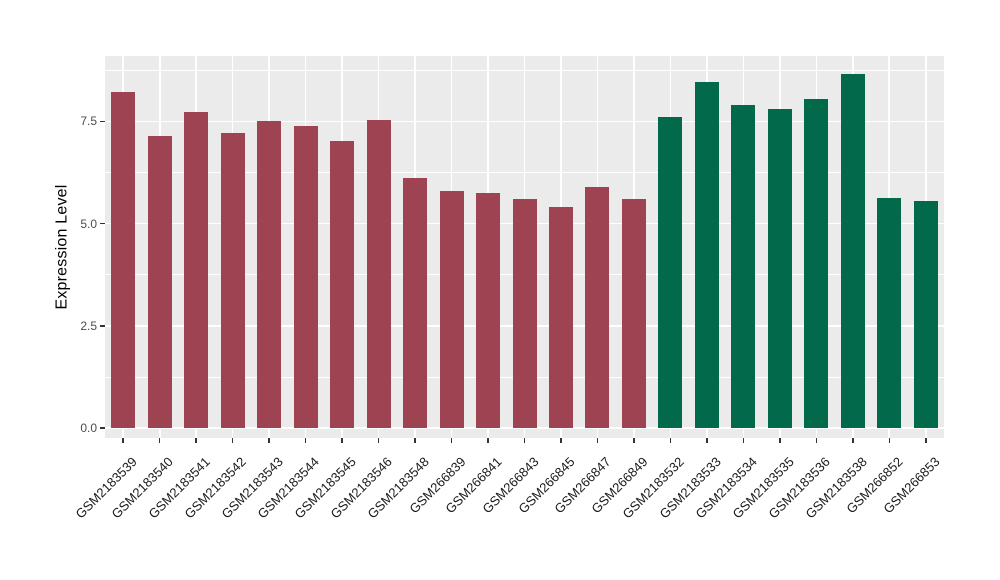  What do you see at coordinates (88, 428) in the screenshot?
I see `y-tick-label: 0.0` at bounding box center [88, 428].